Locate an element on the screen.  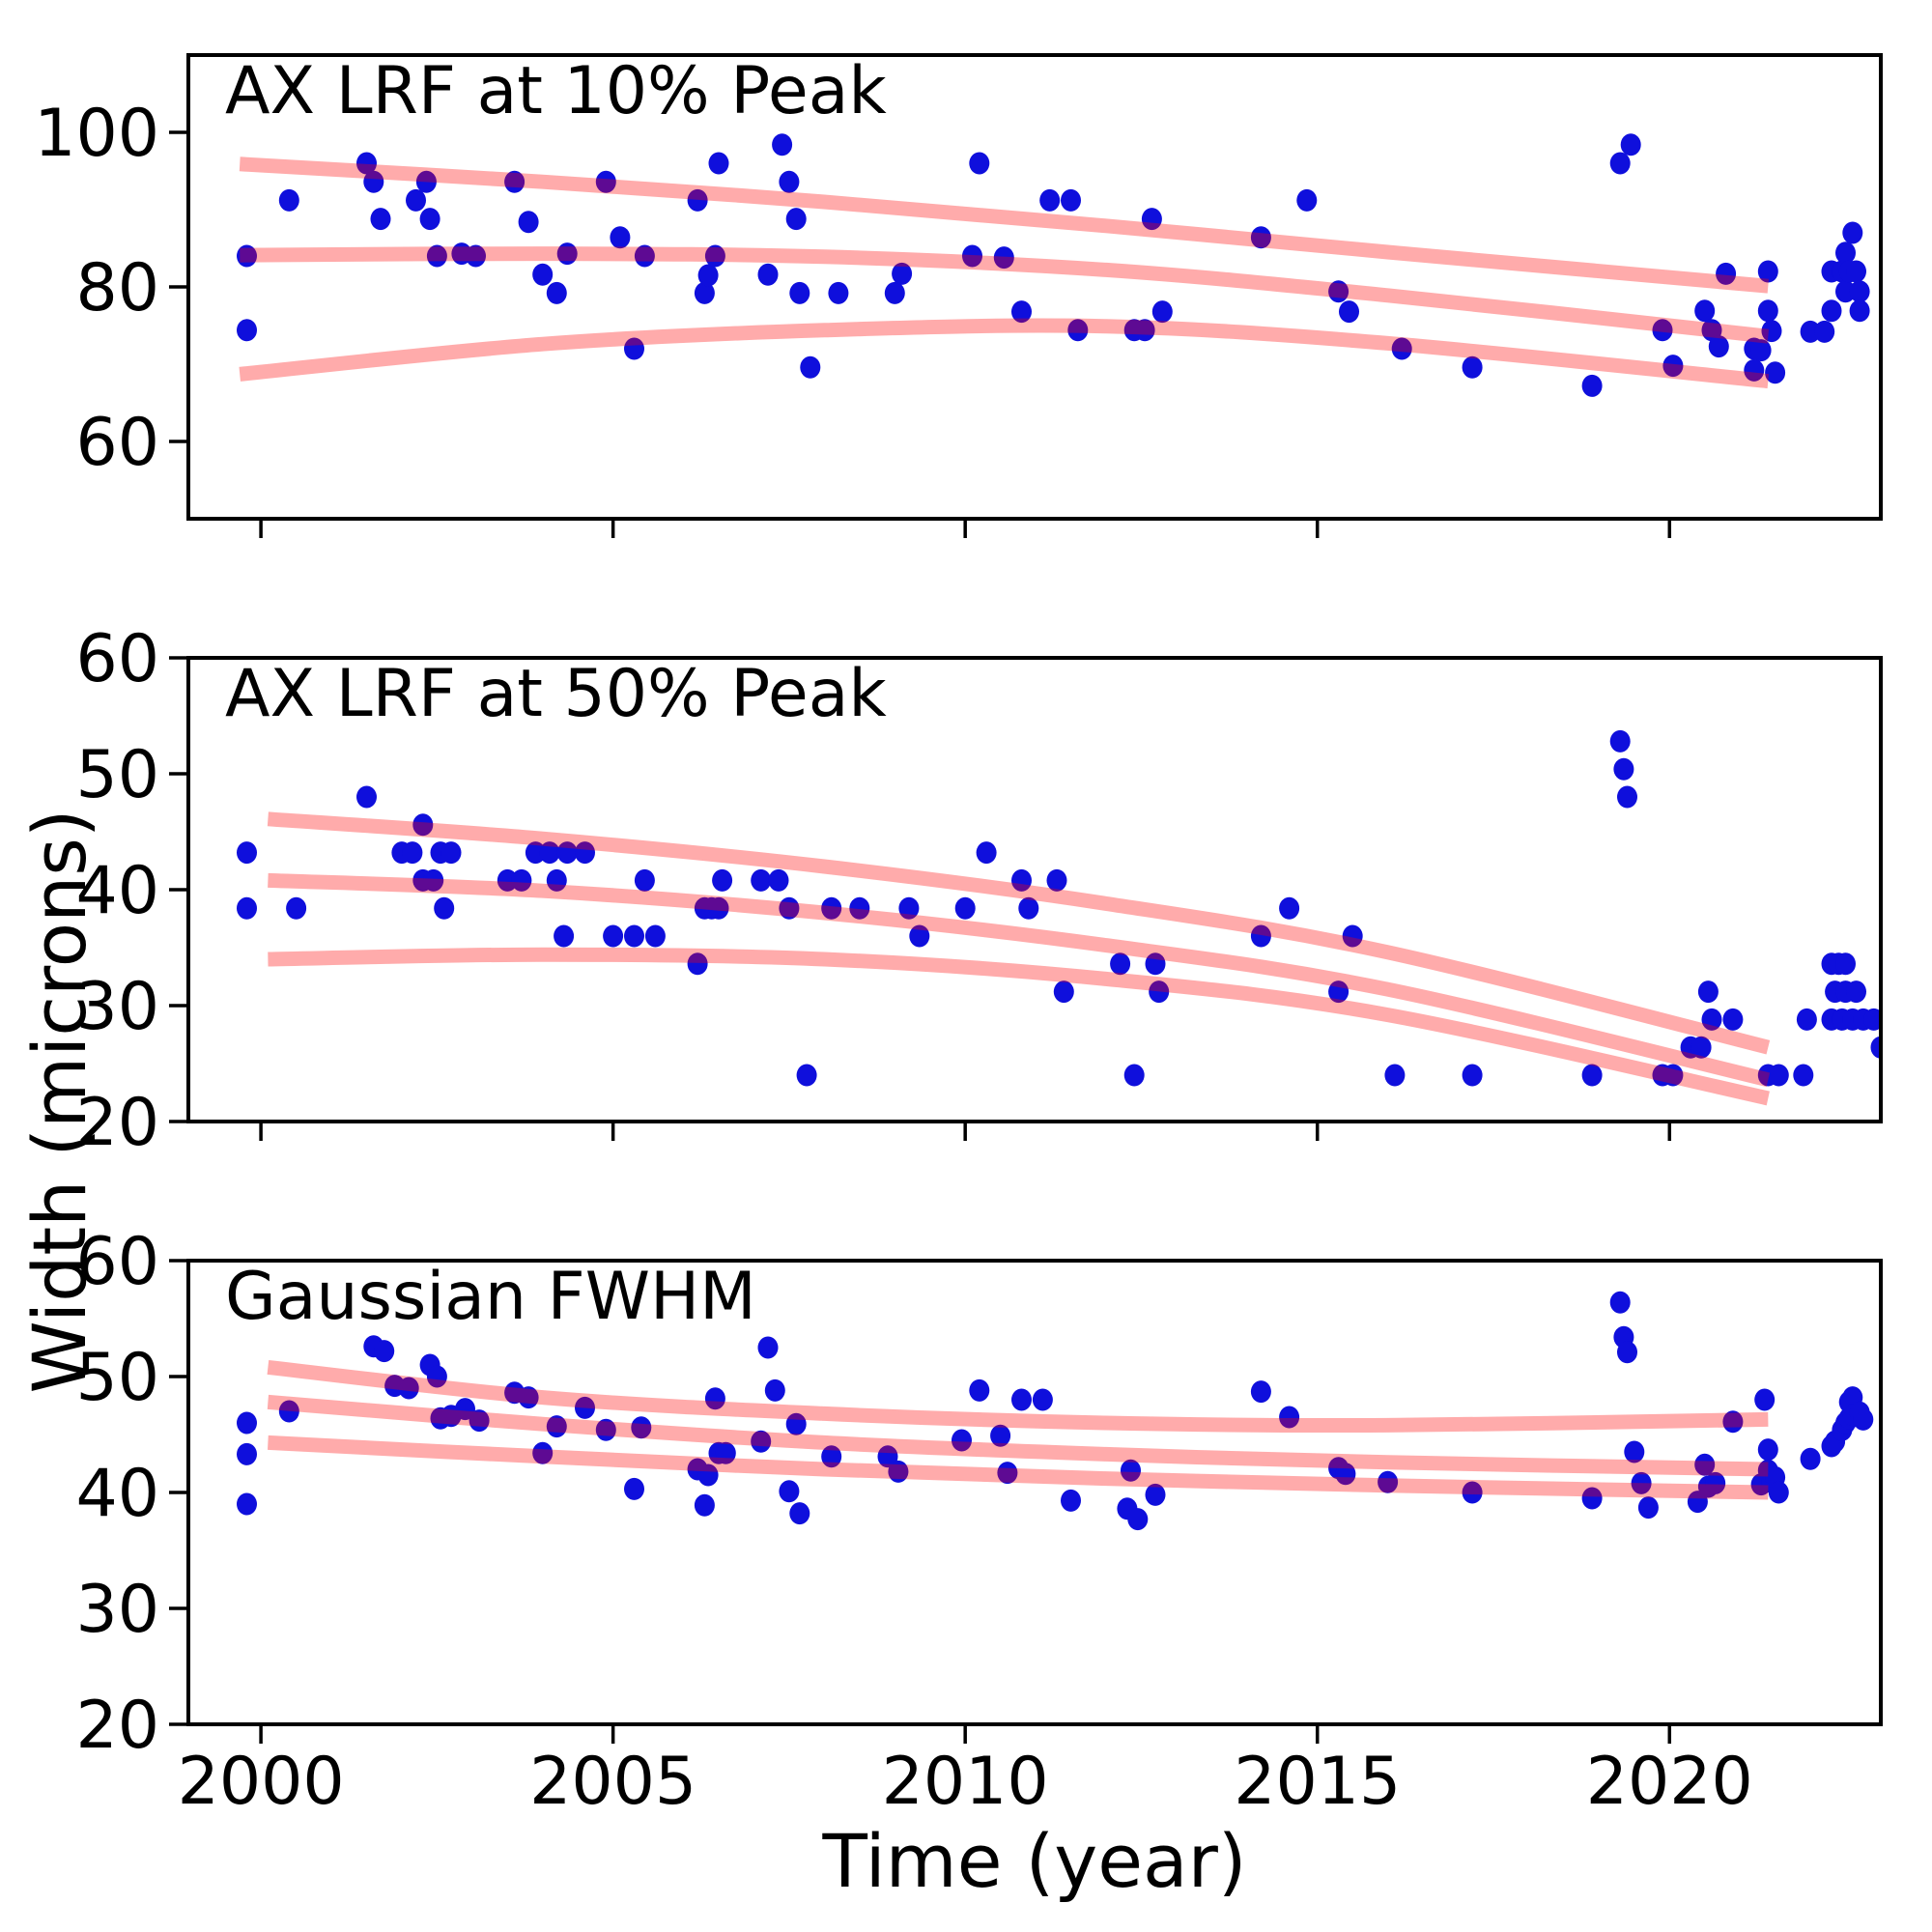
y-tick-label: 30 is located at coordinates (117, 1007).